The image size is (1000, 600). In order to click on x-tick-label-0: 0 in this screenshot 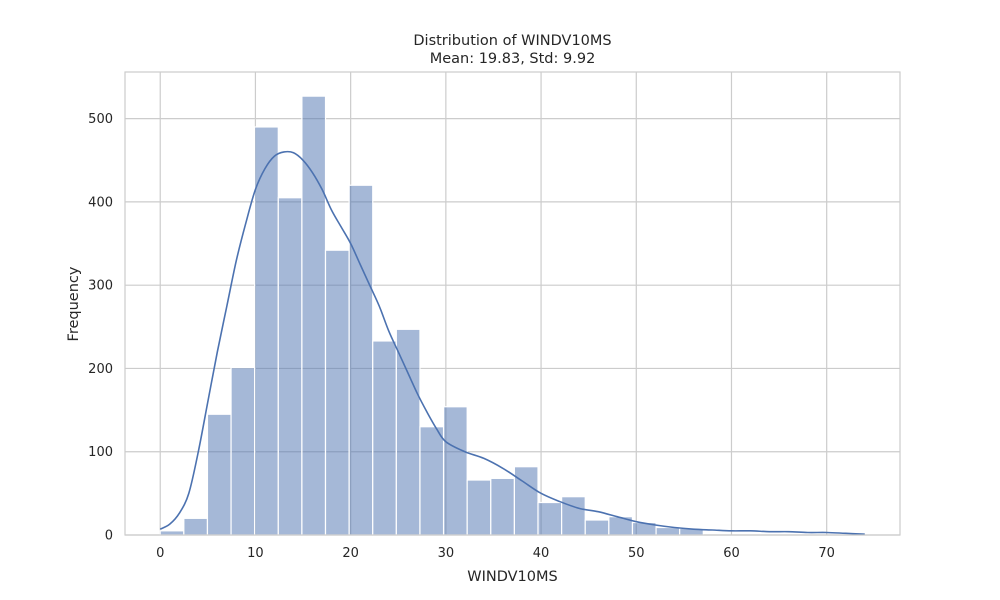, I will do `click(160, 553)`.